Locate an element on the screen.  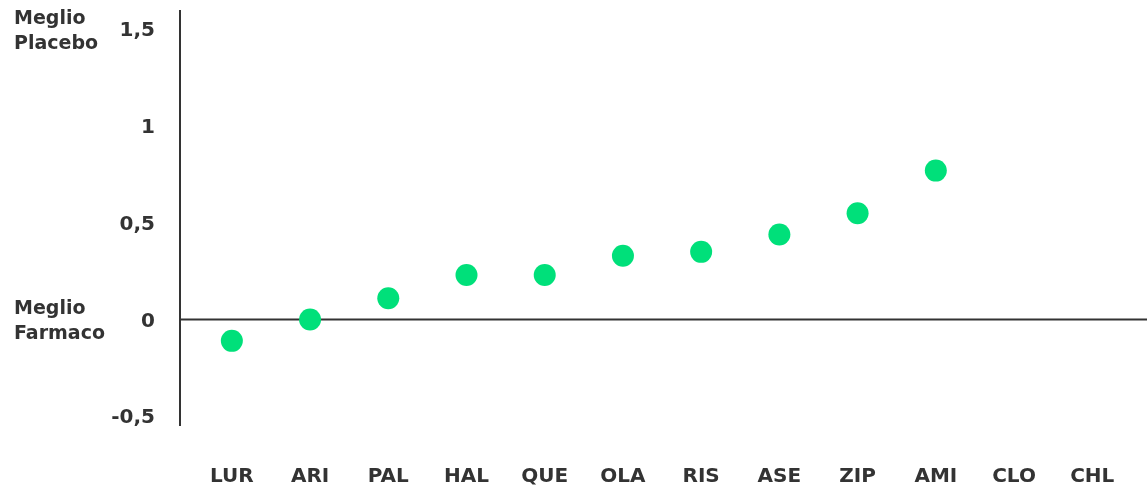
x-tick-label: QUE is located at coordinates (545, 475).